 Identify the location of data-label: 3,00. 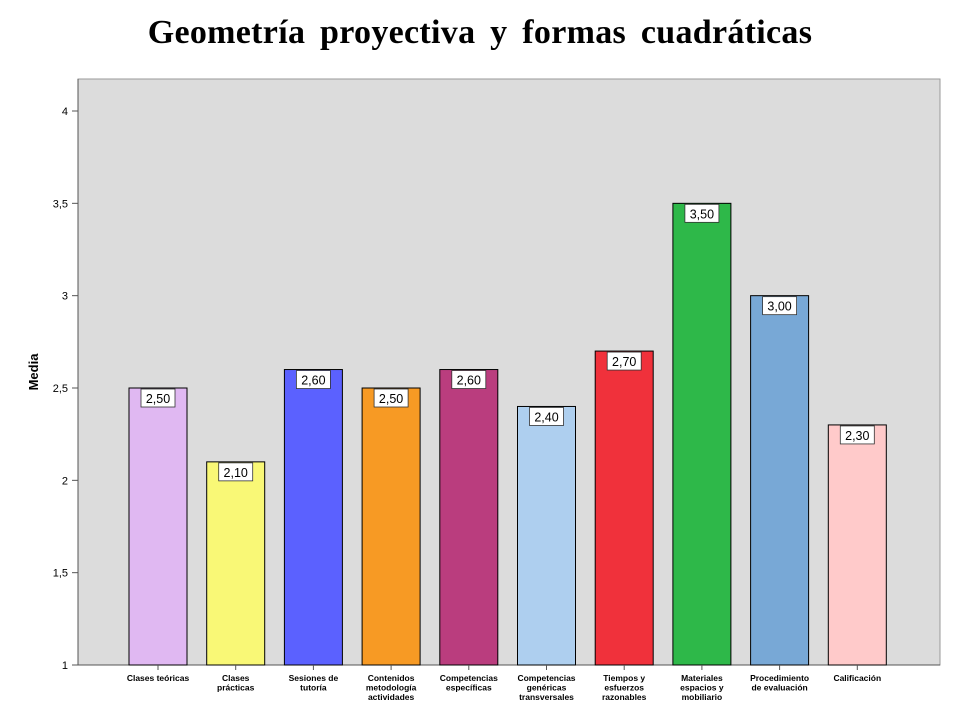
(779, 307).